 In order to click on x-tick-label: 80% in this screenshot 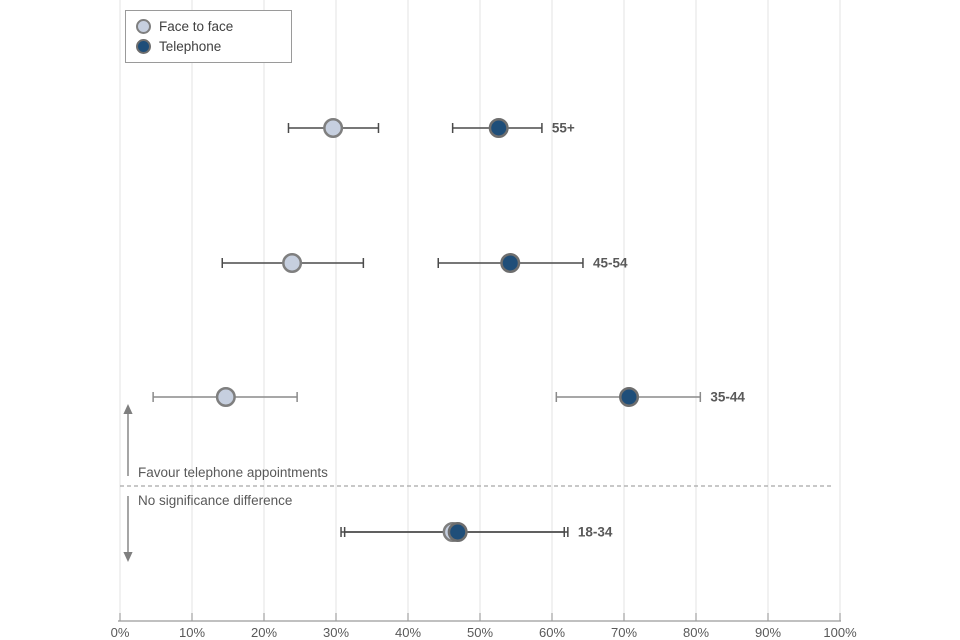, I will do `click(696, 632)`.